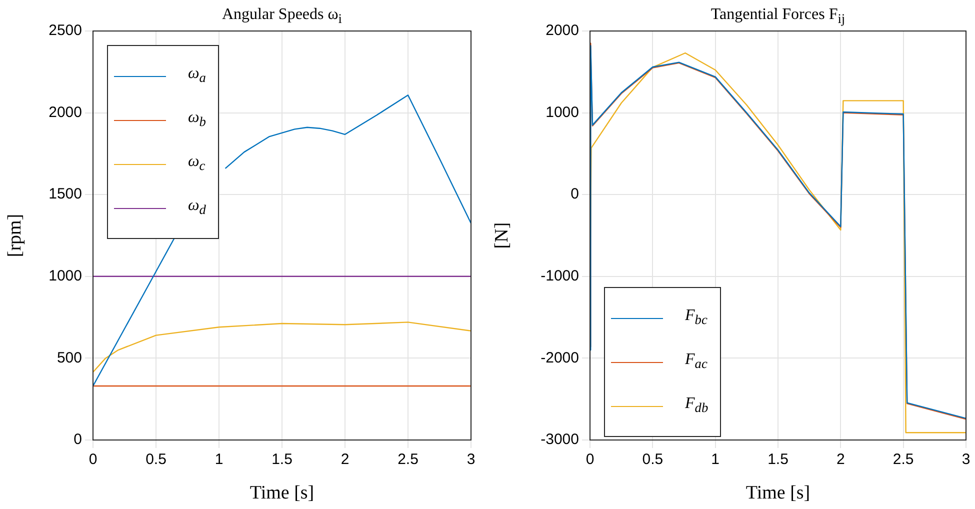  Describe the element at coordinates (65, 31) in the screenshot. I see `y-tick-label: 2500` at that location.